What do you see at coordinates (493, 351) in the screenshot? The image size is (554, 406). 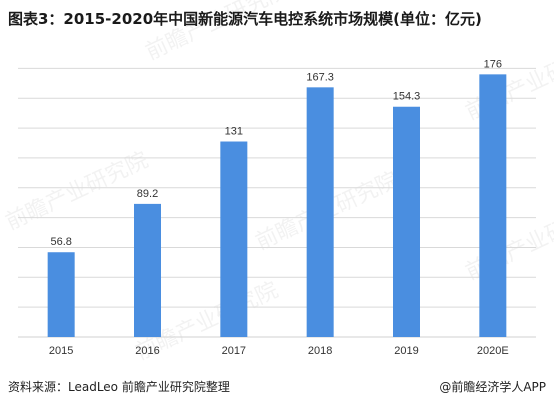 I see `x-tick-2020E: 2020E` at bounding box center [493, 351].